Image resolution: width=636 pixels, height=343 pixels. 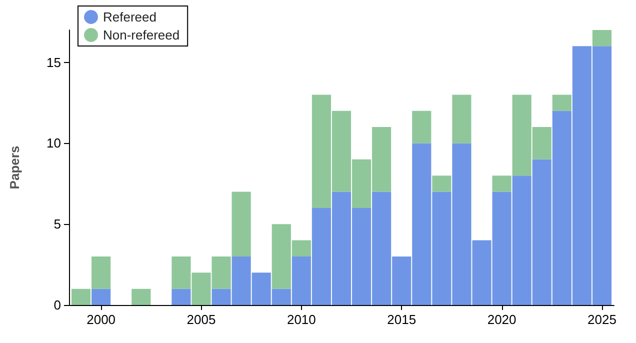 What do you see at coordinates (501, 319) in the screenshot?
I see `x-tick-label: 2020` at bounding box center [501, 319].